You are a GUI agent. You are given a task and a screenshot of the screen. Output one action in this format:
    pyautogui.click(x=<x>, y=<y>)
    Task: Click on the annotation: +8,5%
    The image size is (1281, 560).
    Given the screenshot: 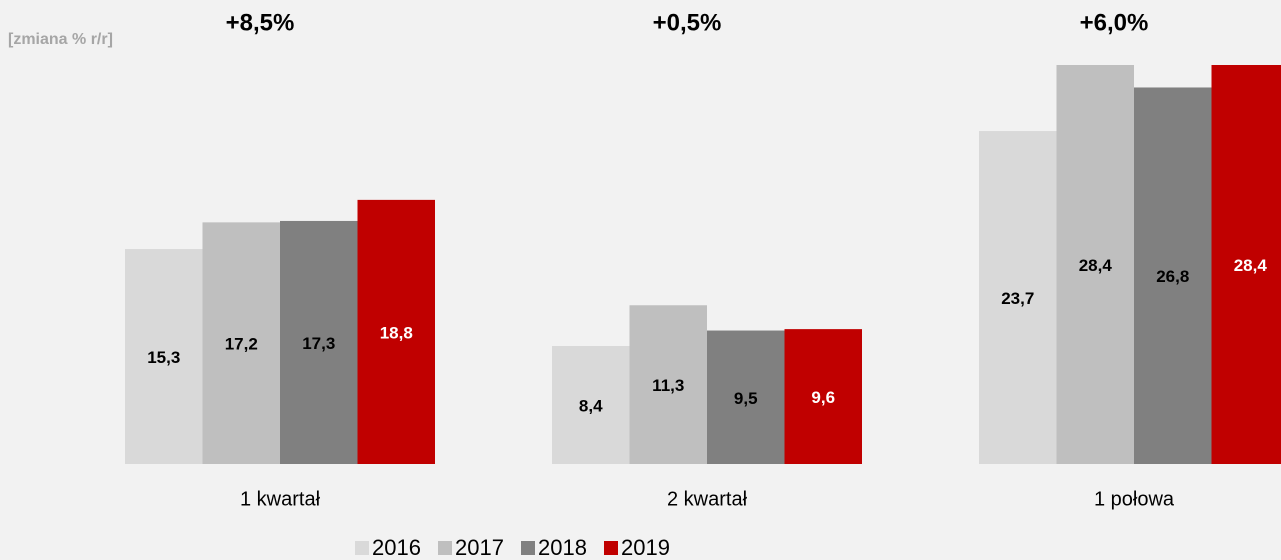 What is the action you would take?
    pyautogui.click(x=260, y=22)
    